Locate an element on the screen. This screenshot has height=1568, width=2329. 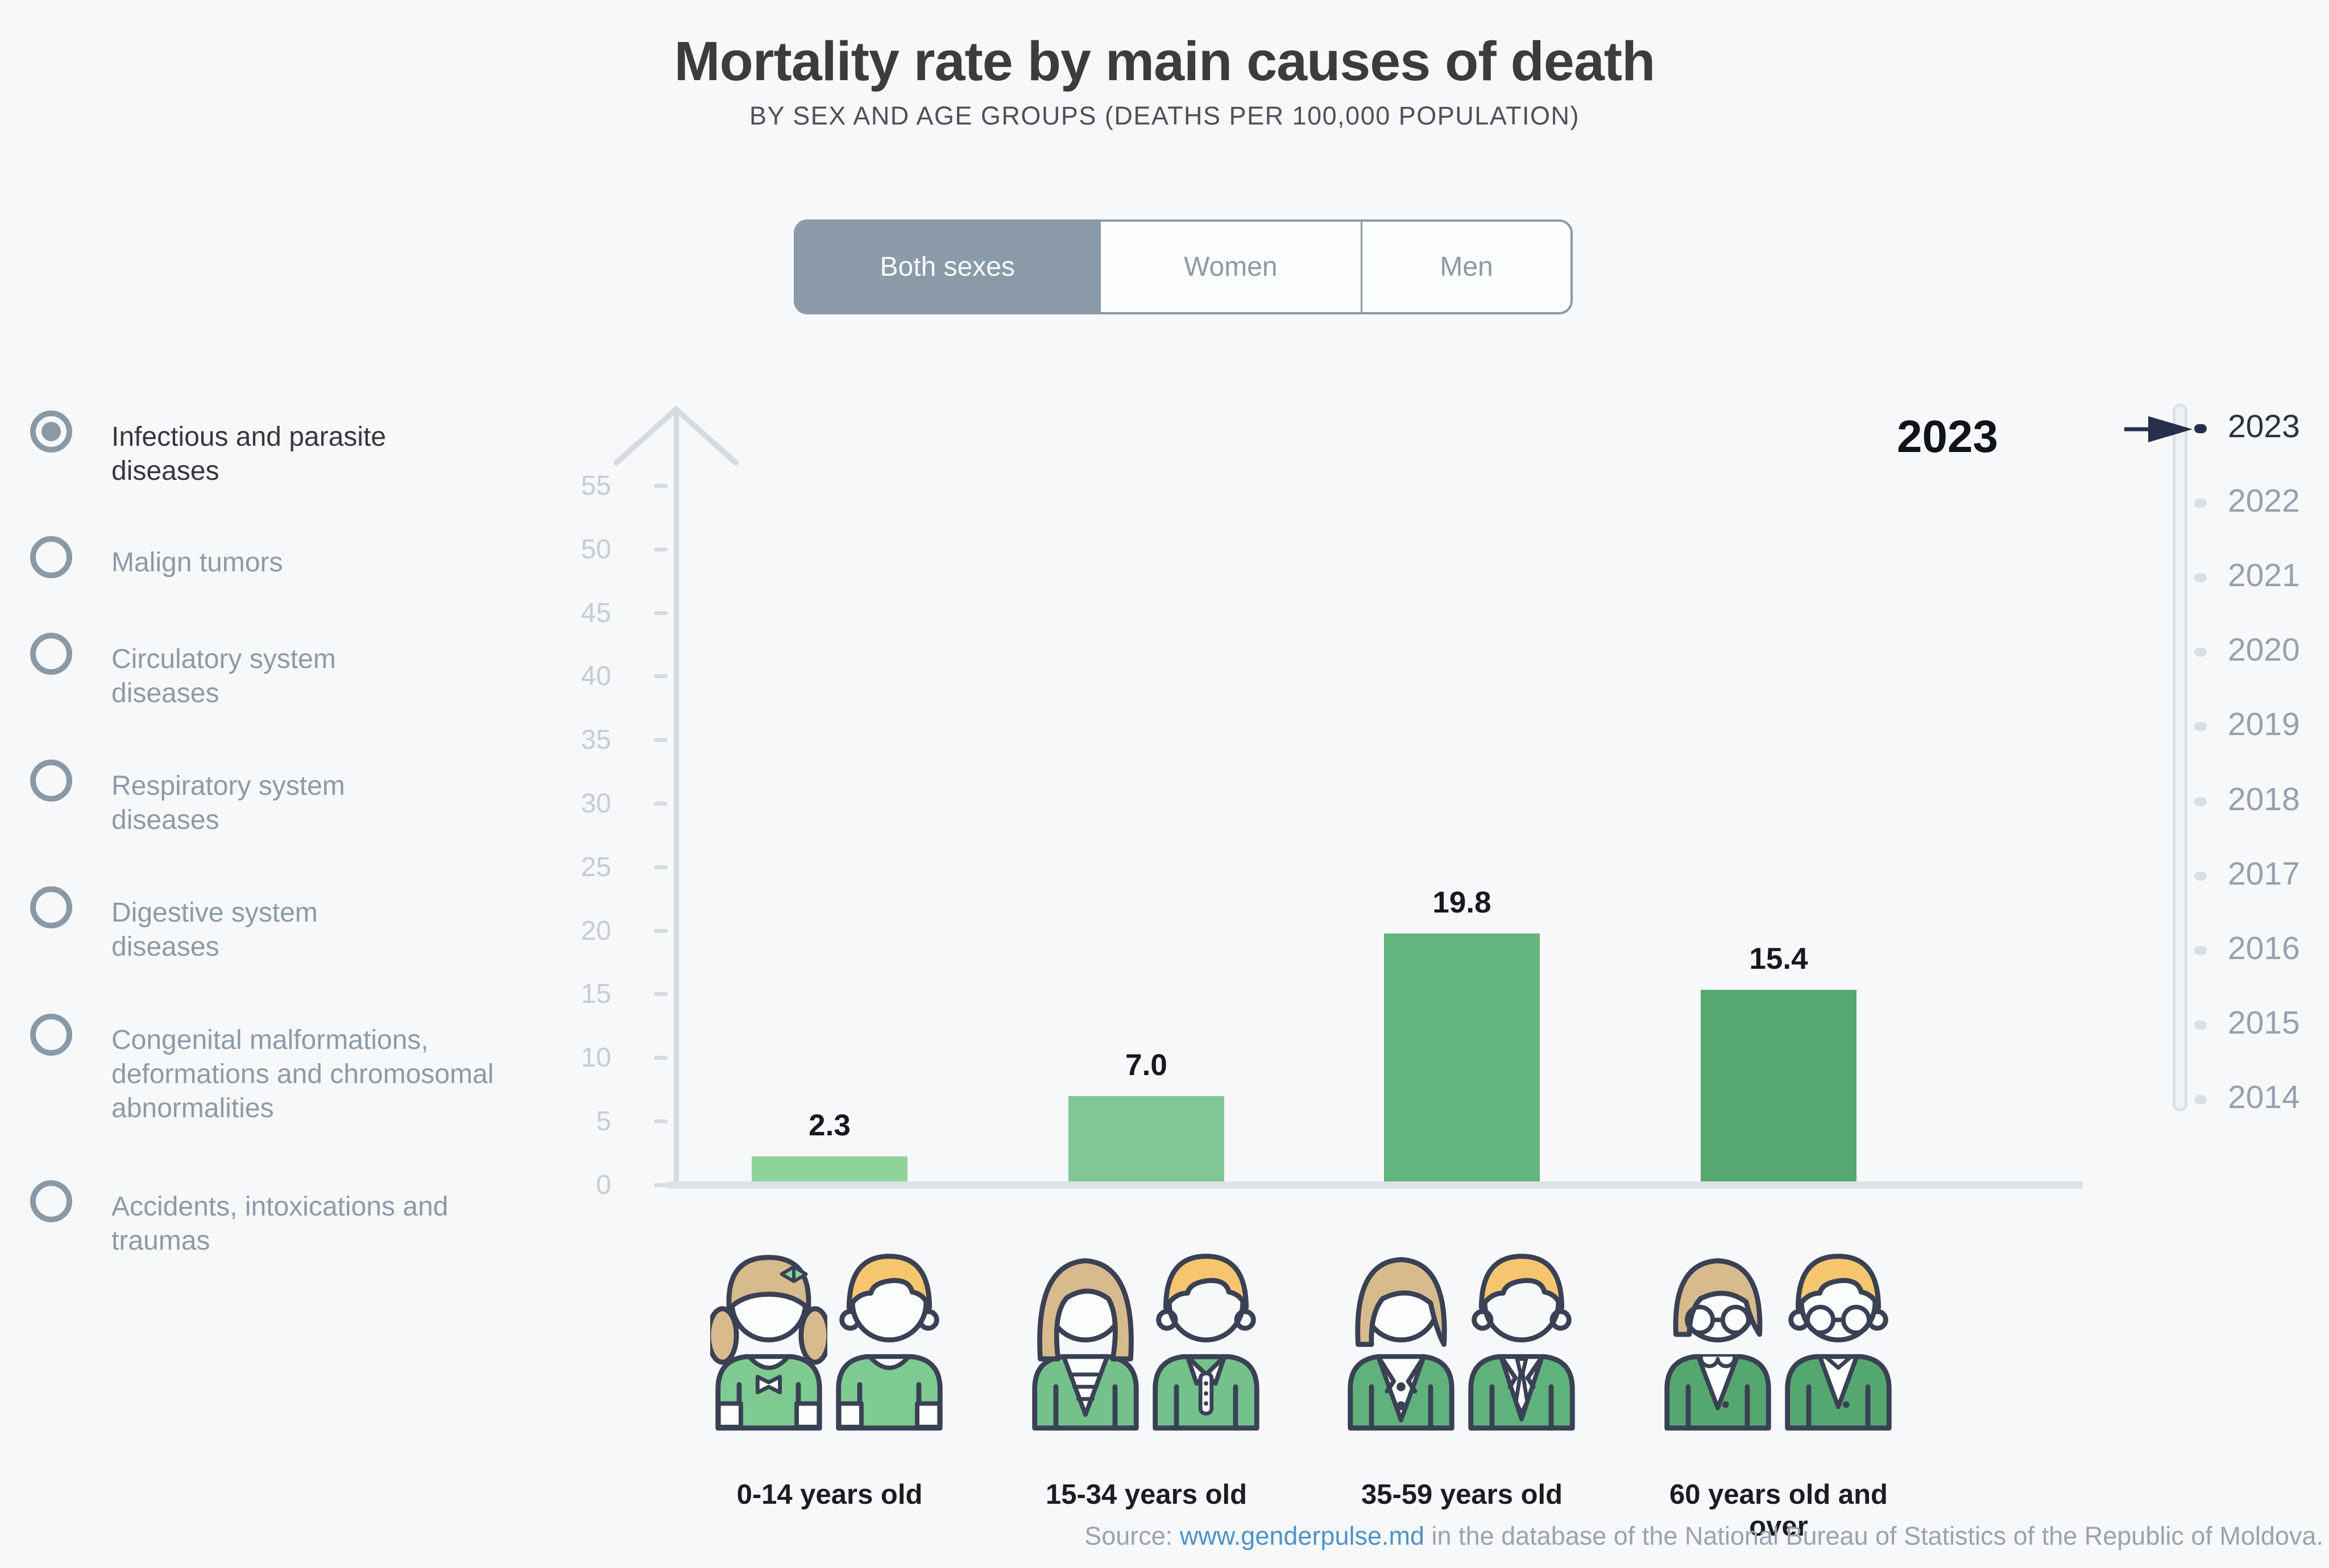
age-label-0-14: 0-14 years old is located at coordinates (830, 1494).